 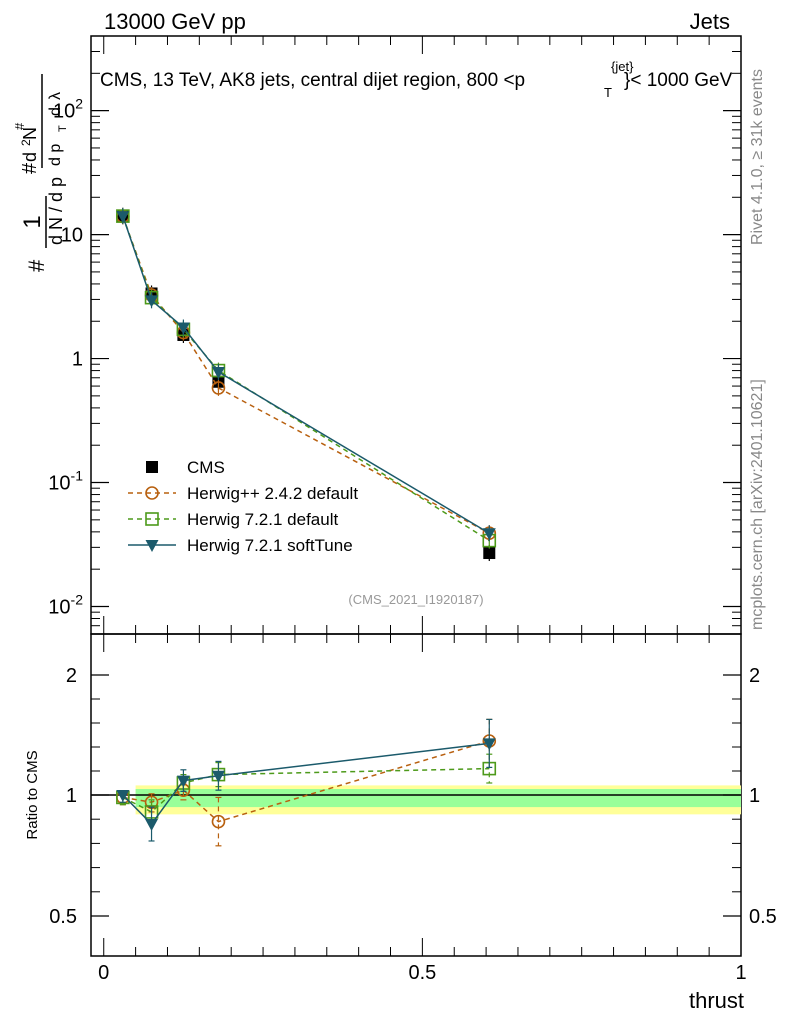 What do you see at coordinates (622, 66) in the screenshot?
I see `svg-text: {jet}` at bounding box center [622, 66].